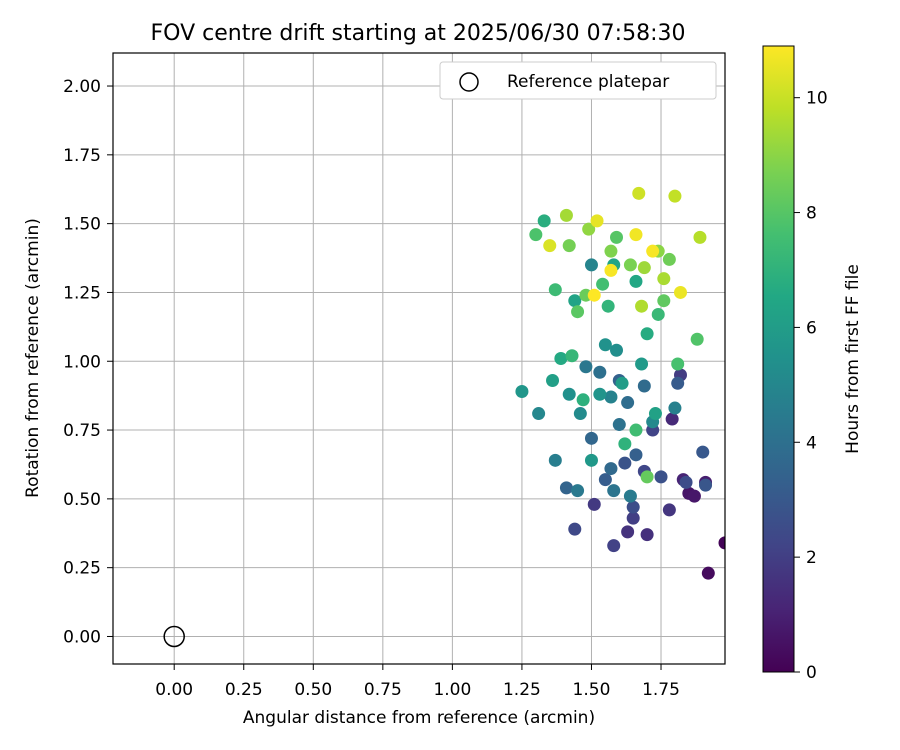  Describe the element at coordinates (33, 358) in the screenshot. I see `y-axis-label: Rotation from reference (arcmin)` at that location.